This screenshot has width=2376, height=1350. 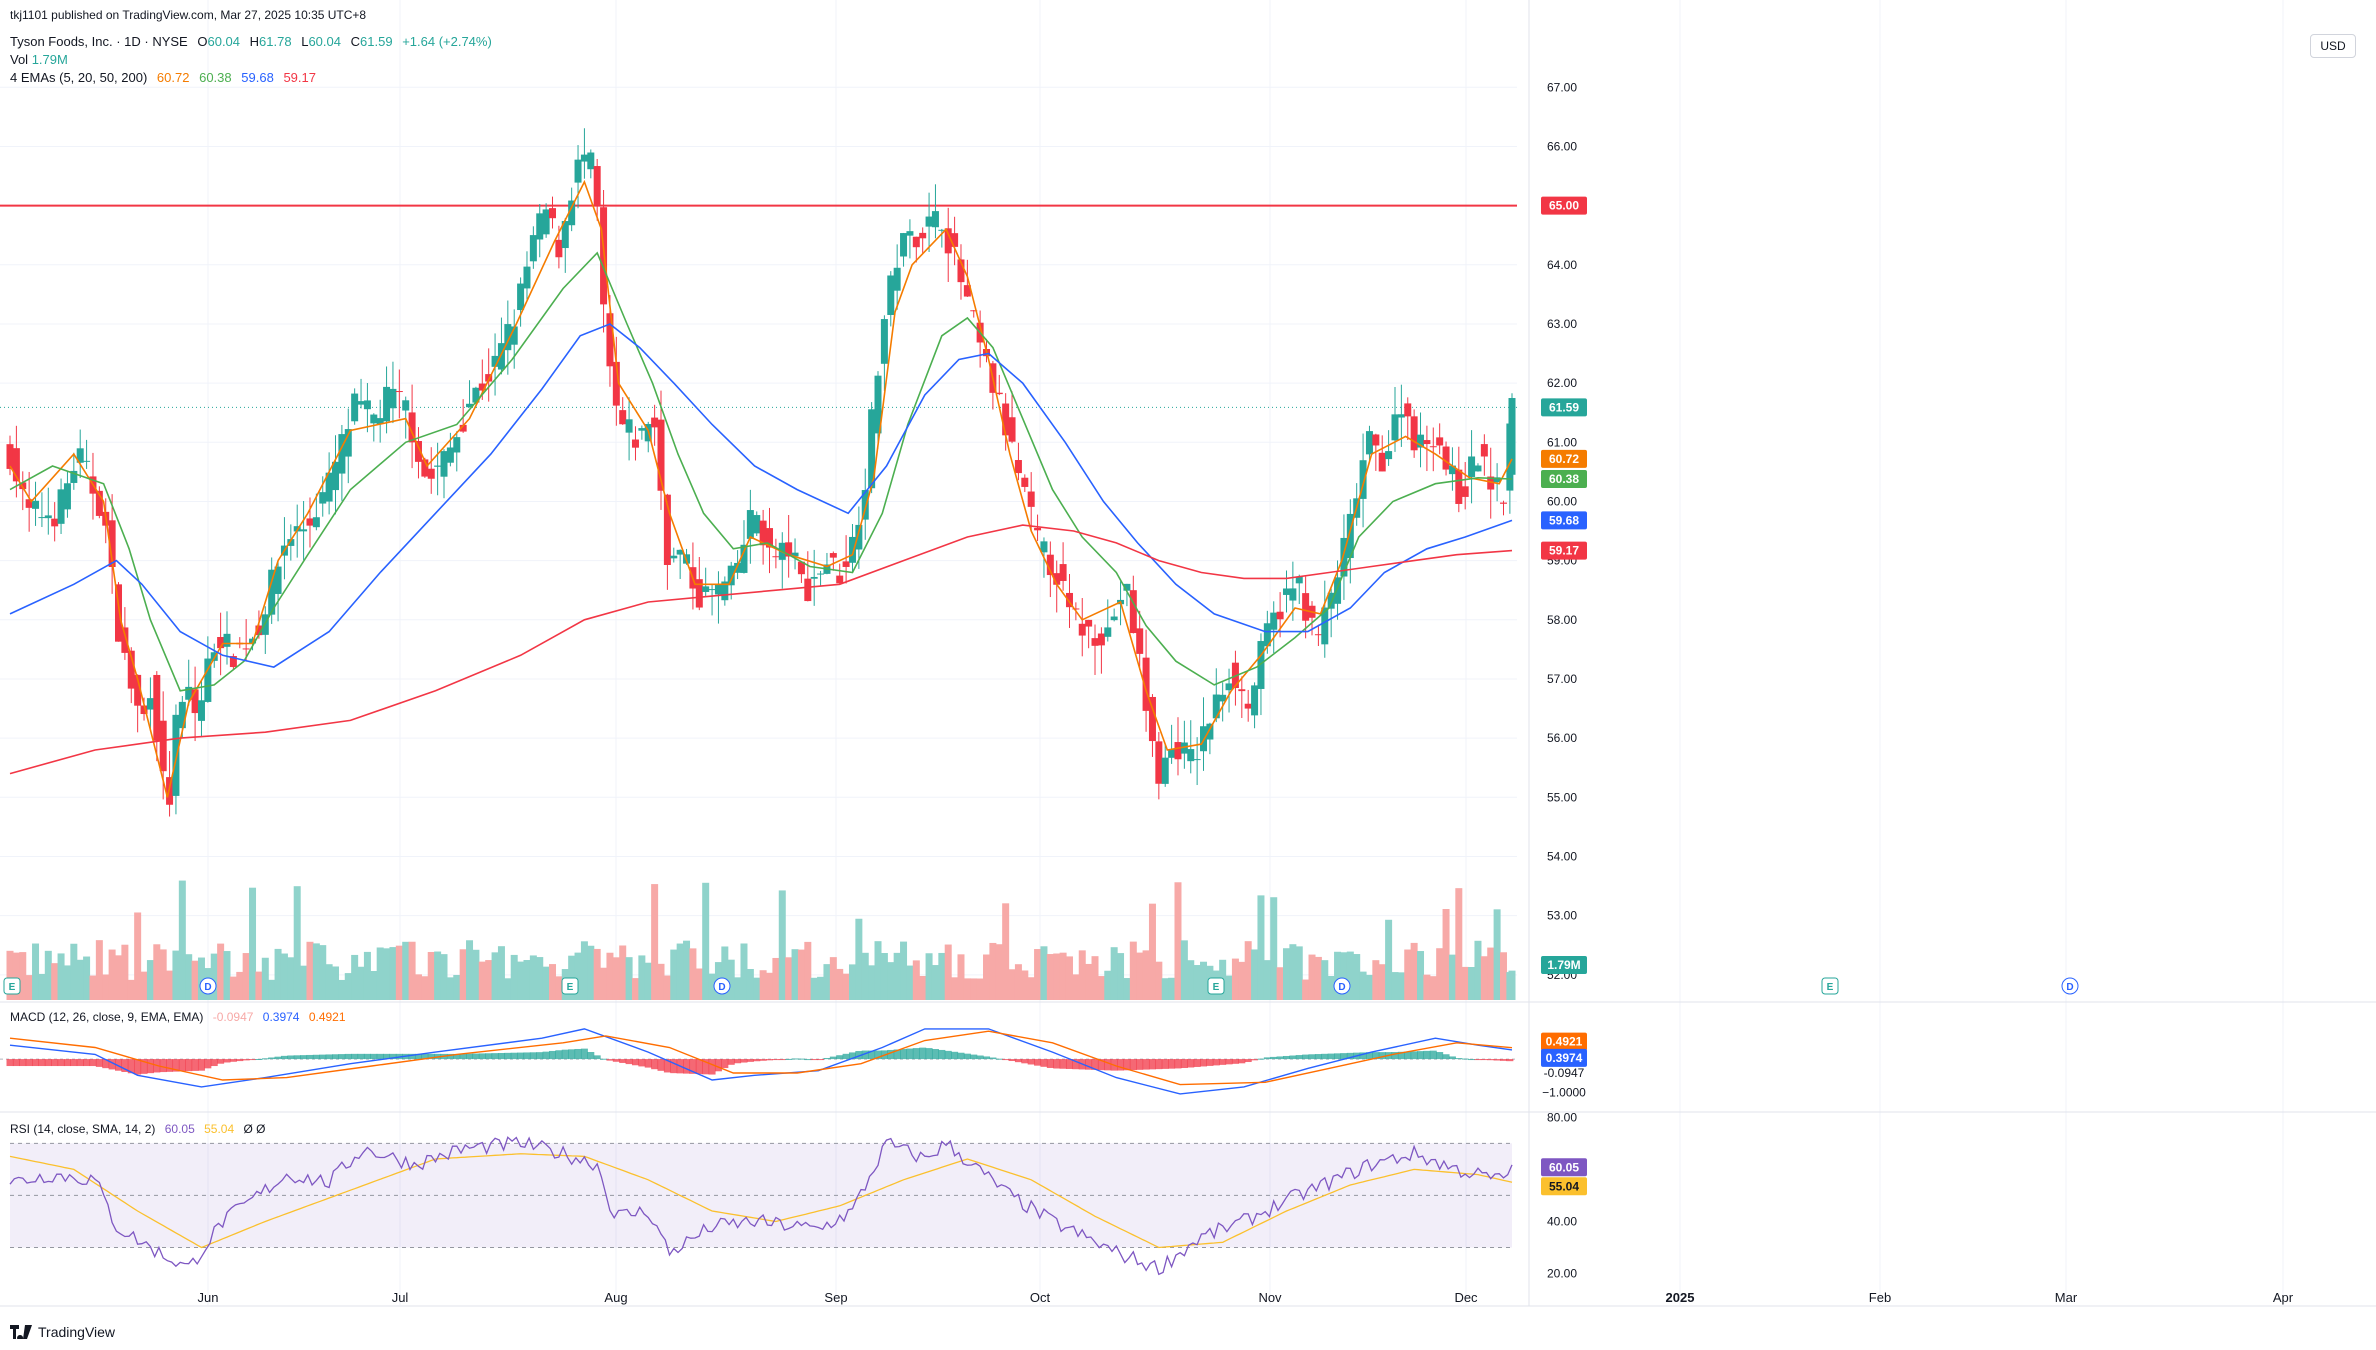 What do you see at coordinates (208, 1297) in the screenshot?
I see `time-tick-label: Jun` at bounding box center [208, 1297].